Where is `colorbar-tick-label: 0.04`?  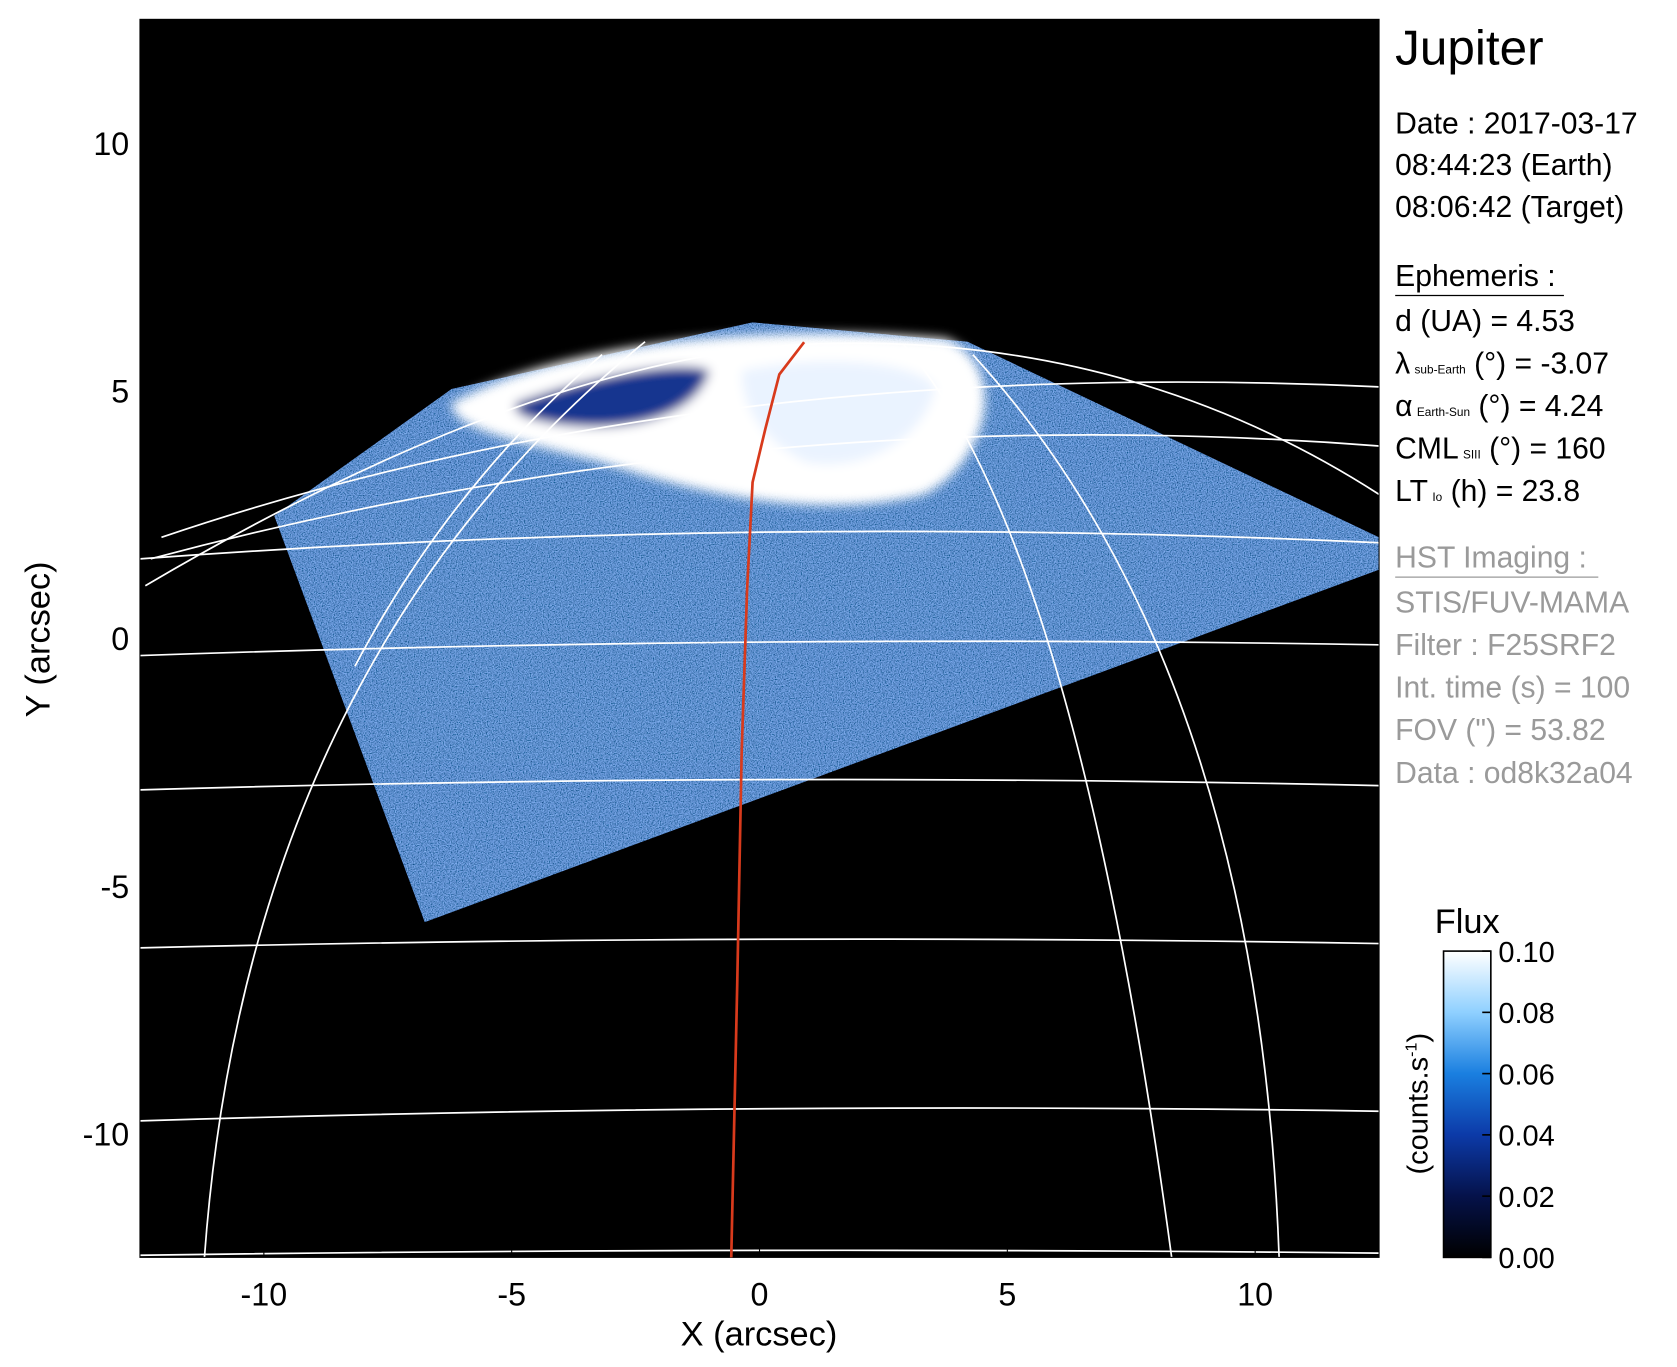 colorbar-tick-label: 0.04 is located at coordinates (1526, 1137).